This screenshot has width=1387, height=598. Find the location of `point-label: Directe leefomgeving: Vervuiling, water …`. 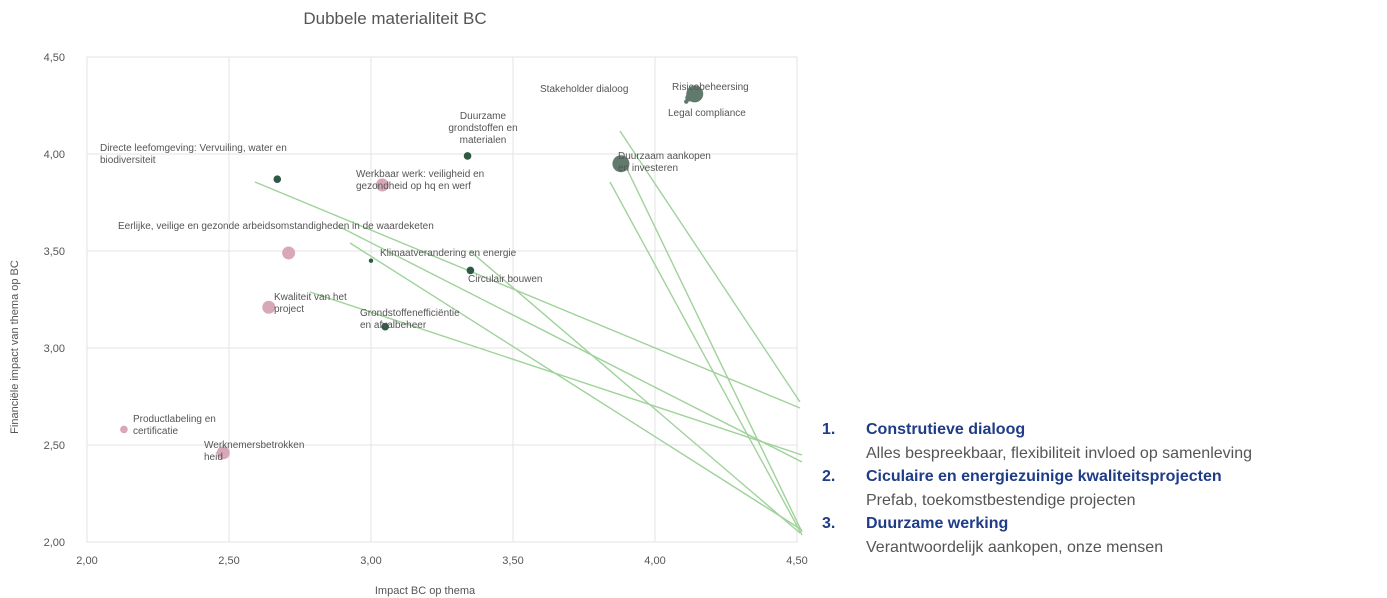

point-label: Directe leefomgeving: Vervuiling, water … is located at coordinates (193, 154).